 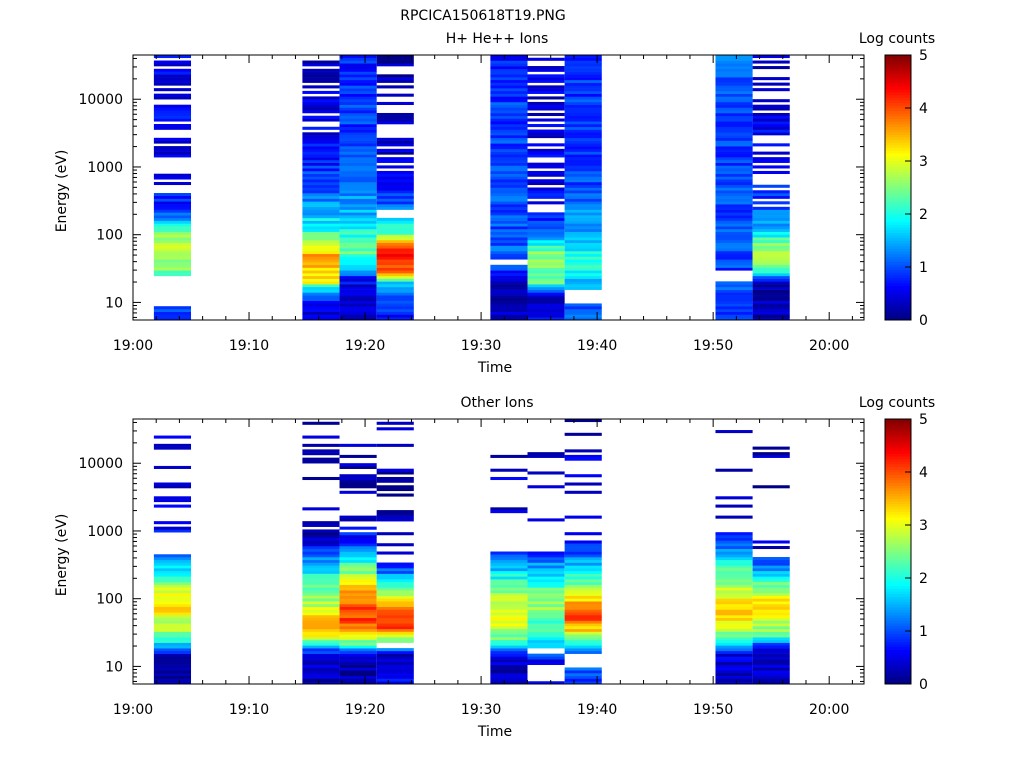 I want to click on x-axis-label: Time, so click(x=494, y=732).